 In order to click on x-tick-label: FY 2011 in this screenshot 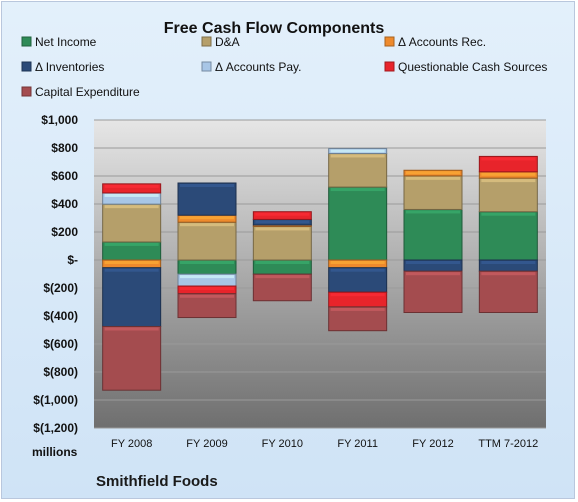, I will do `click(357, 444)`.